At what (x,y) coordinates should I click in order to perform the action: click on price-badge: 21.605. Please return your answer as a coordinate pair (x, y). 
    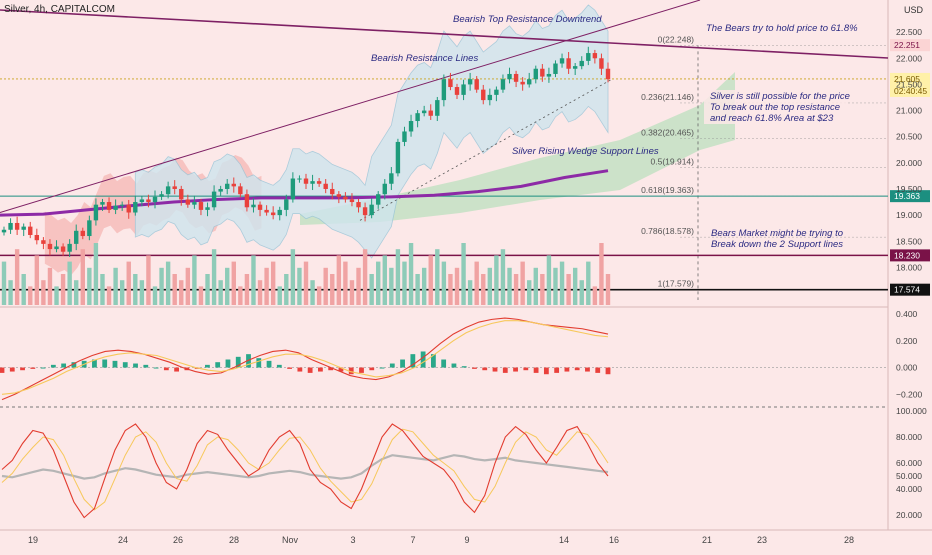
    Looking at the image, I should click on (907, 79).